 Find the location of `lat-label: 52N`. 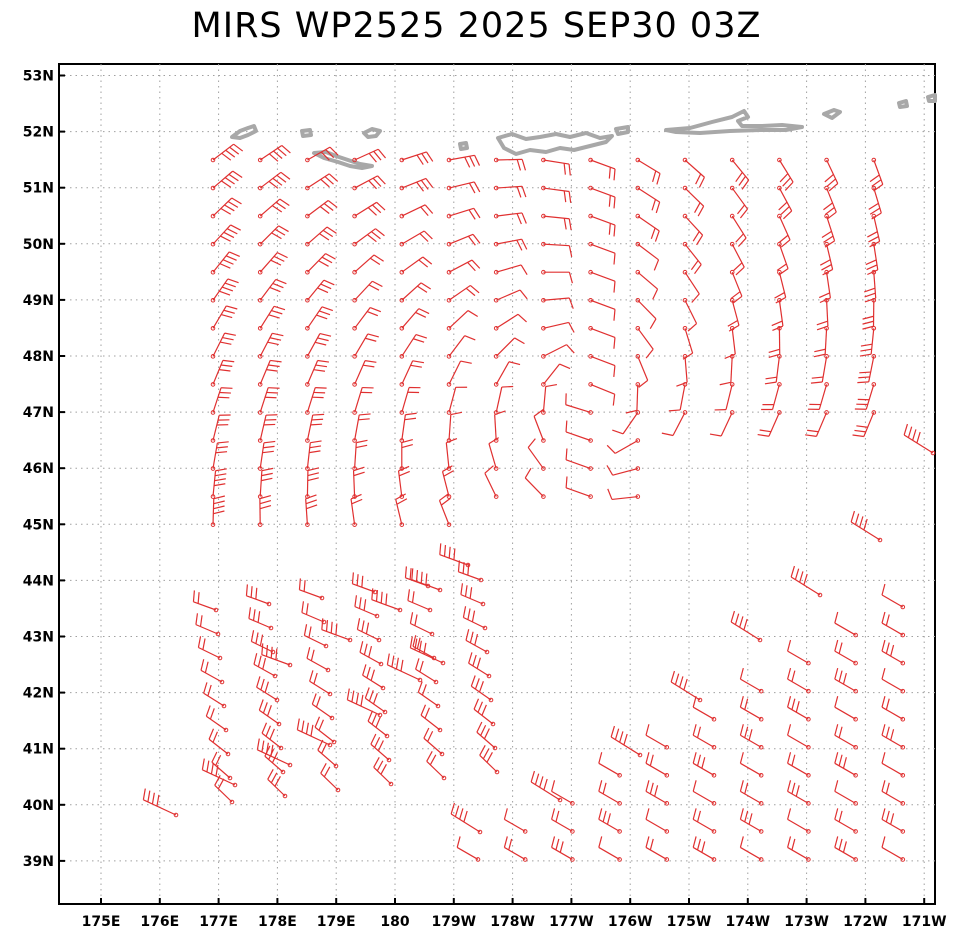

lat-label: 52N is located at coordinates (38, 133).